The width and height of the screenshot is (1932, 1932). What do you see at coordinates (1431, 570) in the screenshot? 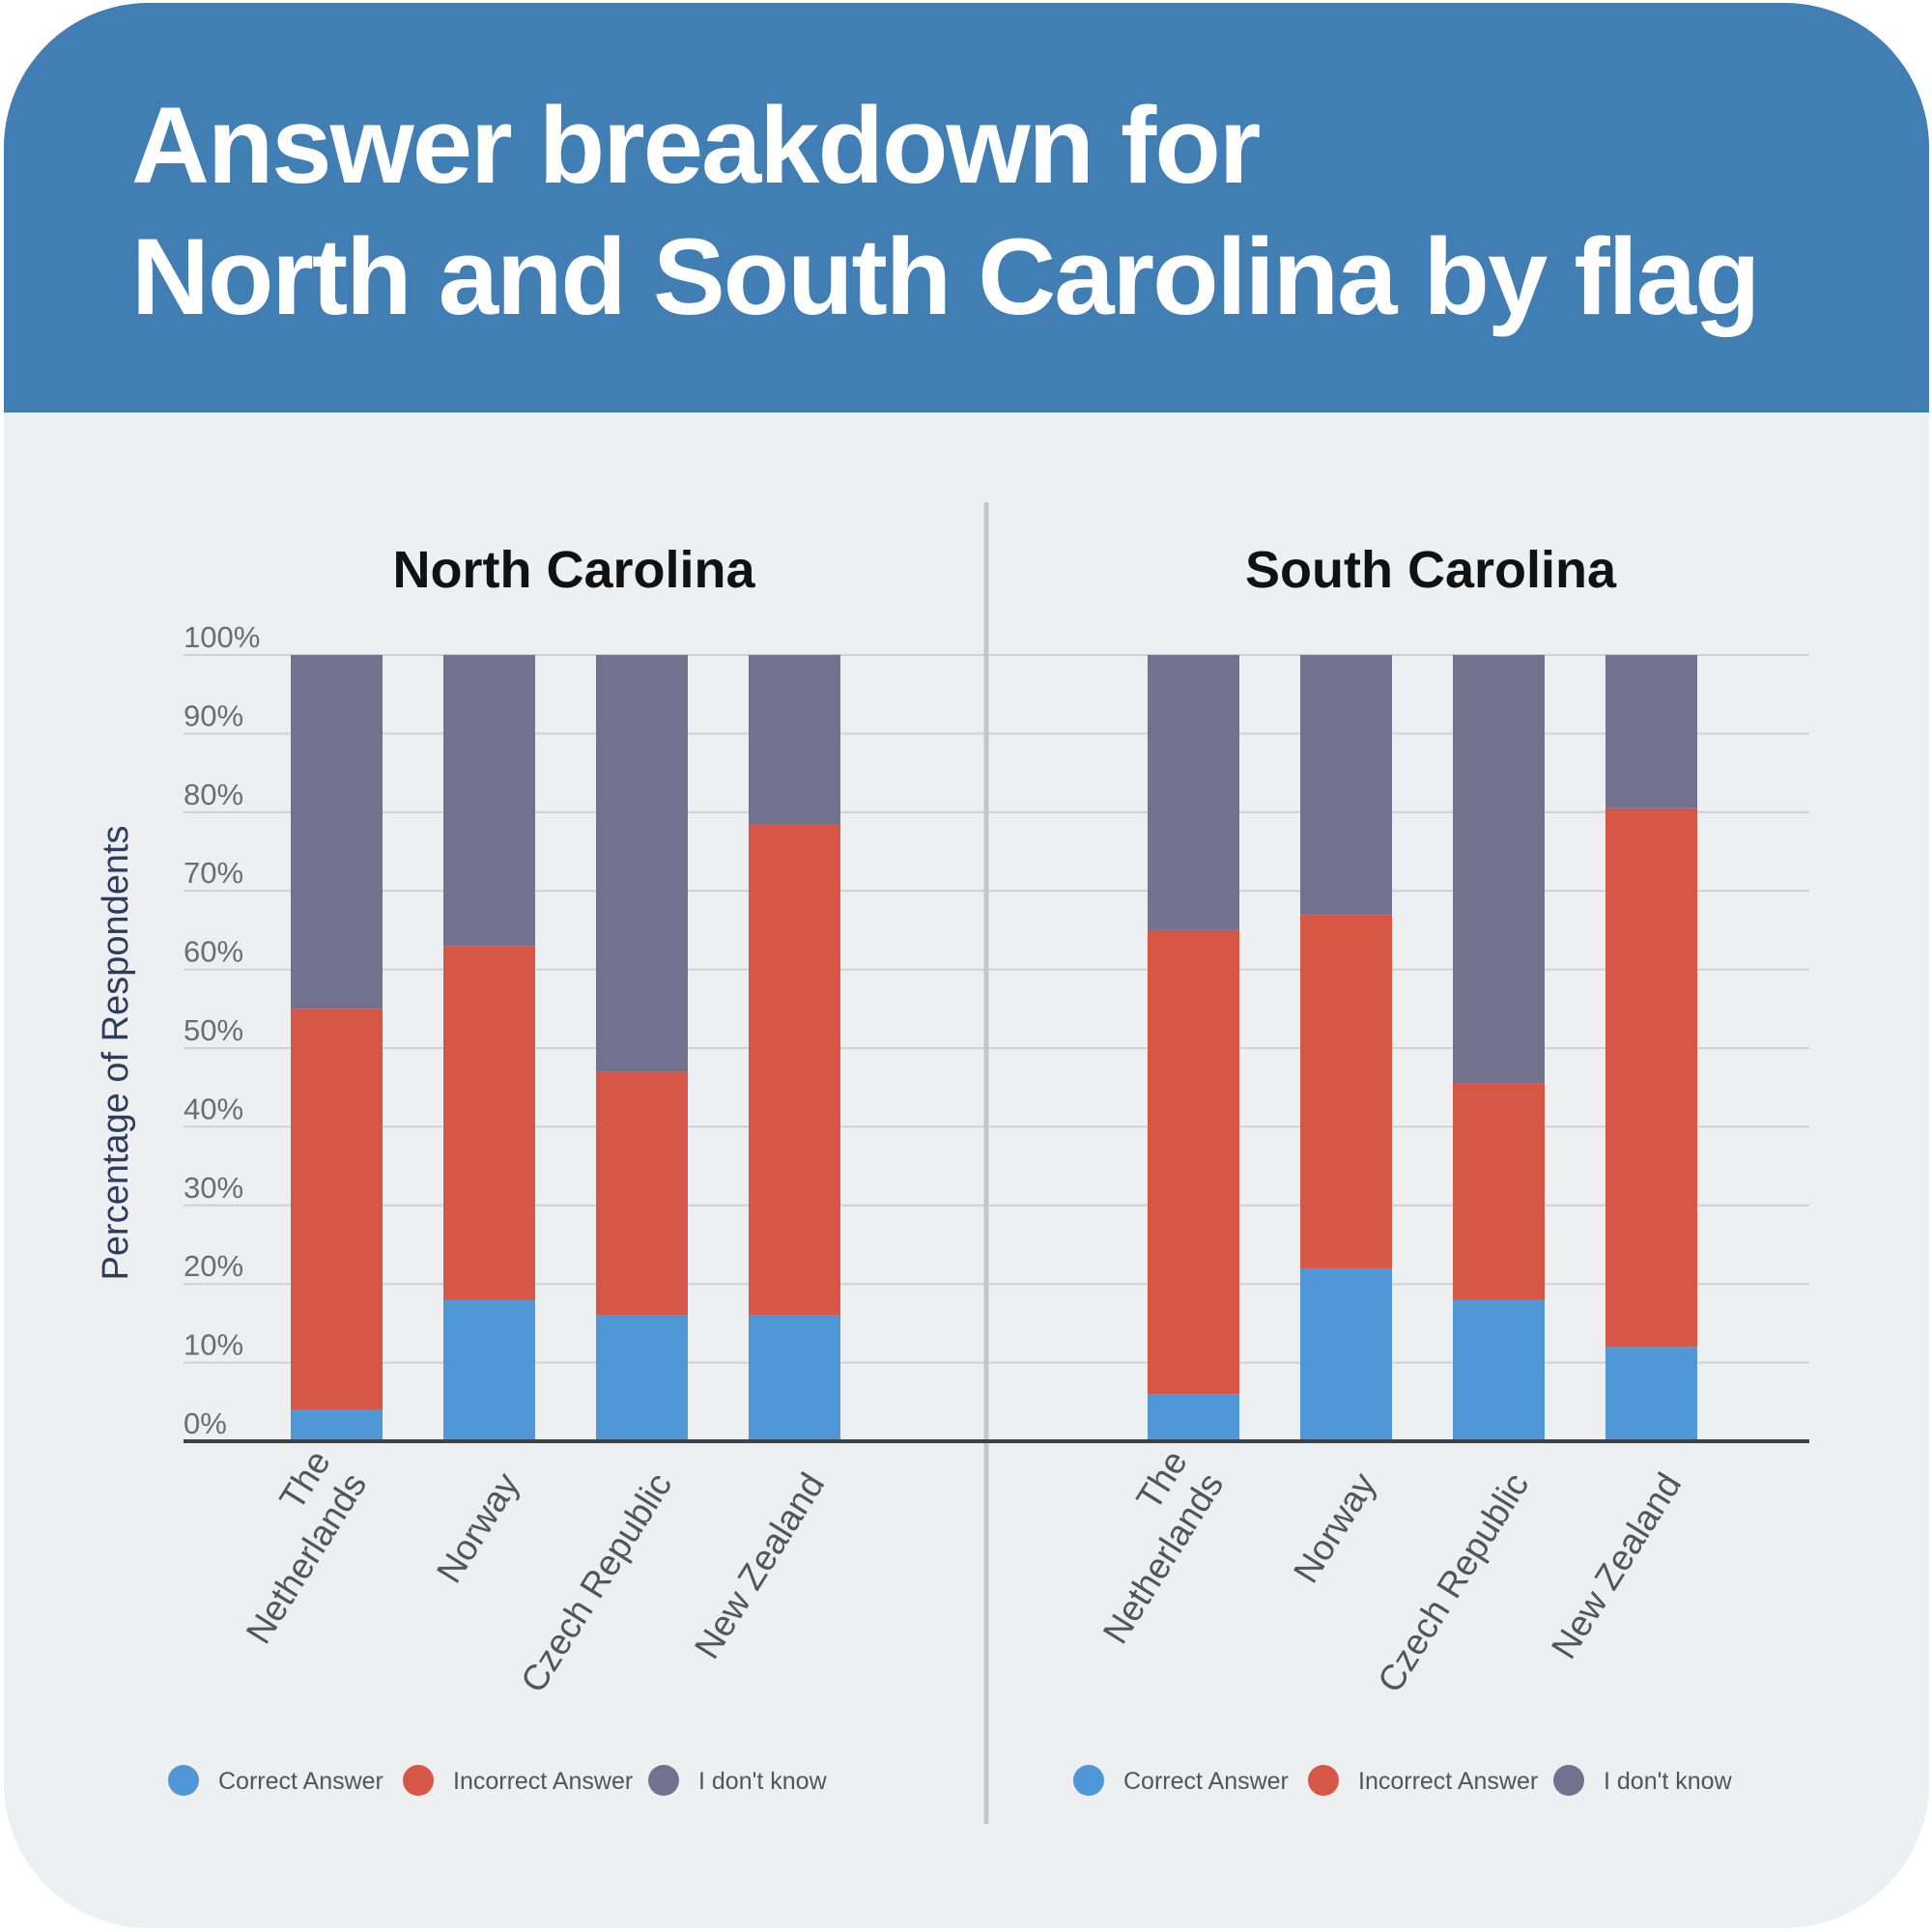
I see `panel-title: South Carolina` at bounding box center [1431, 570].